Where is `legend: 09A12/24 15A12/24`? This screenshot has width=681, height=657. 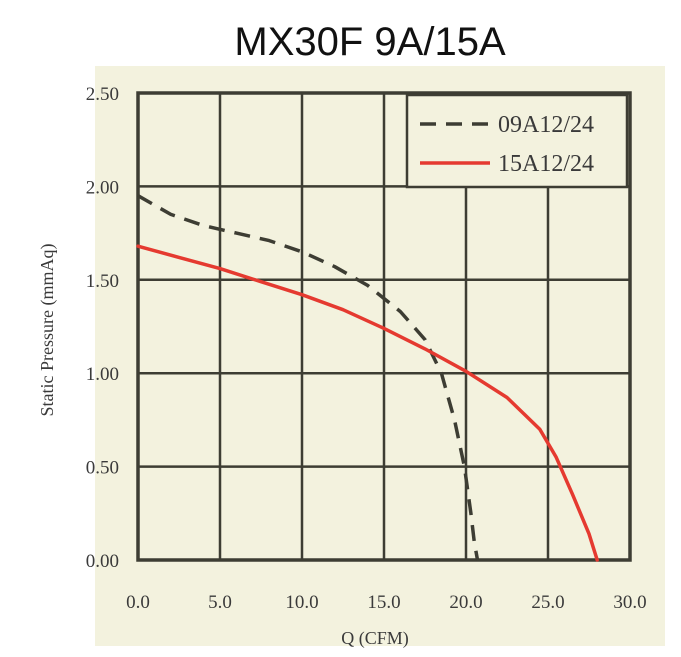
legend: 09A12/24 15A12/24 is located at coordinates (517, 141).